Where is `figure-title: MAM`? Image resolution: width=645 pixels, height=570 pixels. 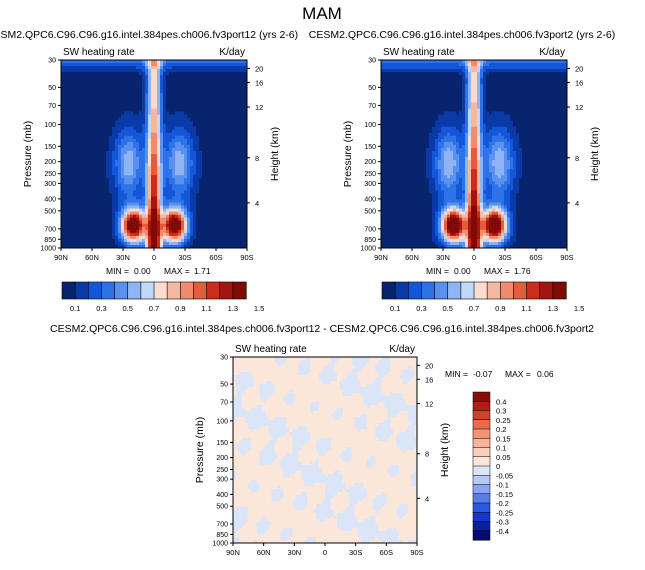
figure-title: MAM is located at coordinates (322, 13).